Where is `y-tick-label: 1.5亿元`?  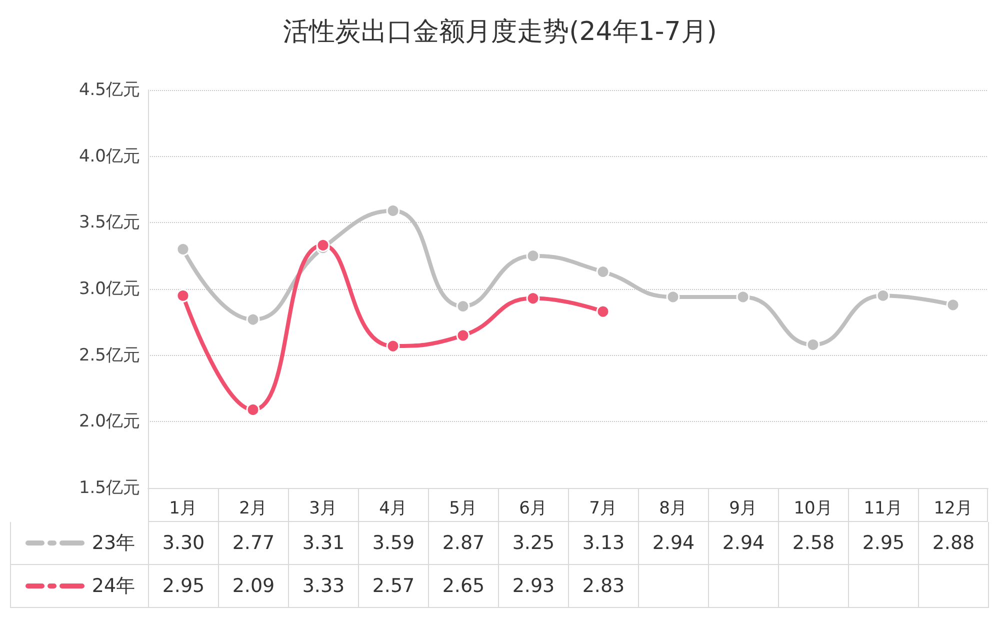 y-tick-label: 1.5亿元 is located at coordinates (109, 488).